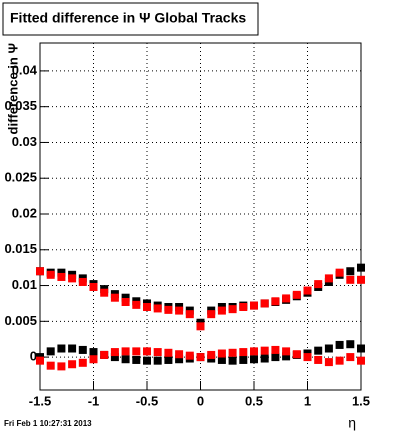 Image resolution: width=400 pixels, height=438 pixels. I want to click on x-tick-label: -0.5, so click(147, 400).